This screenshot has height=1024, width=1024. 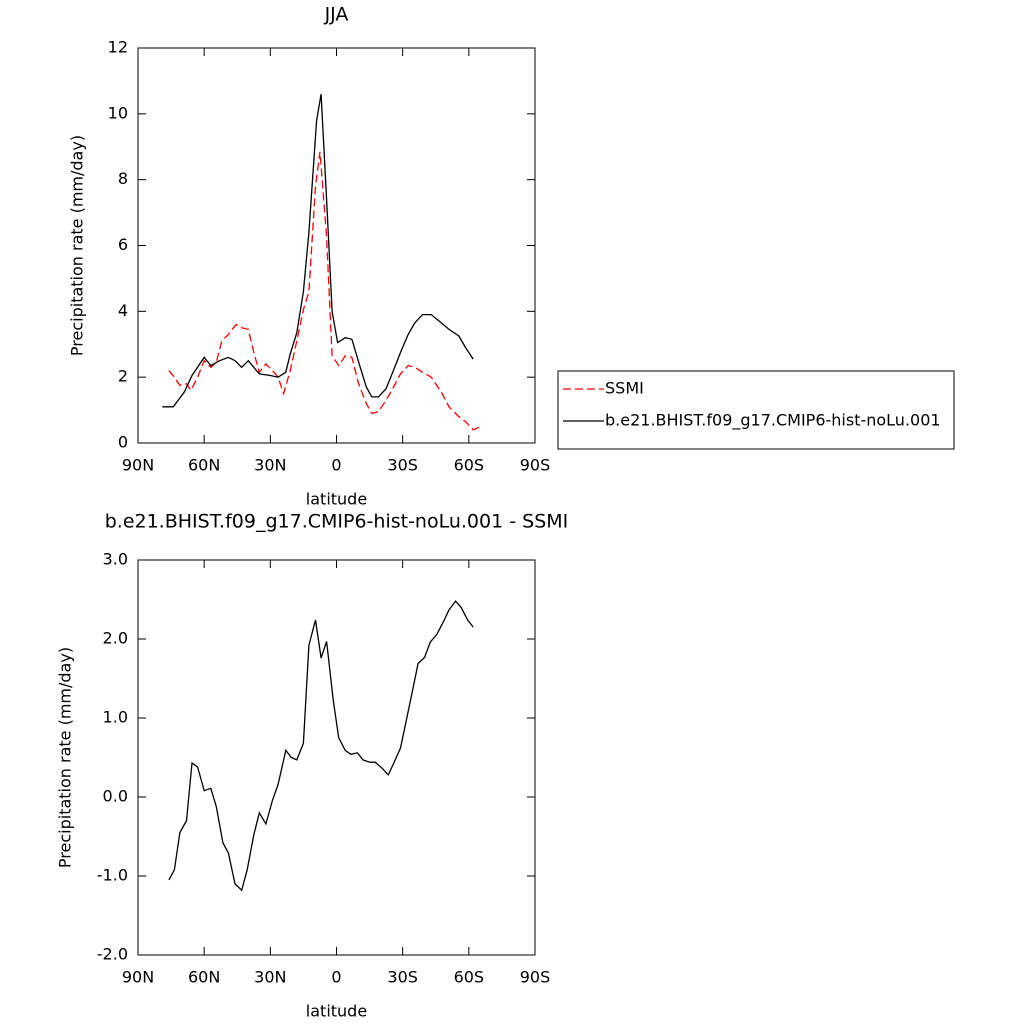 What do you see at coordinates (624, 388) in the screenshot?
I see `legend-label: SSMI` at bounding box center [624, 388].